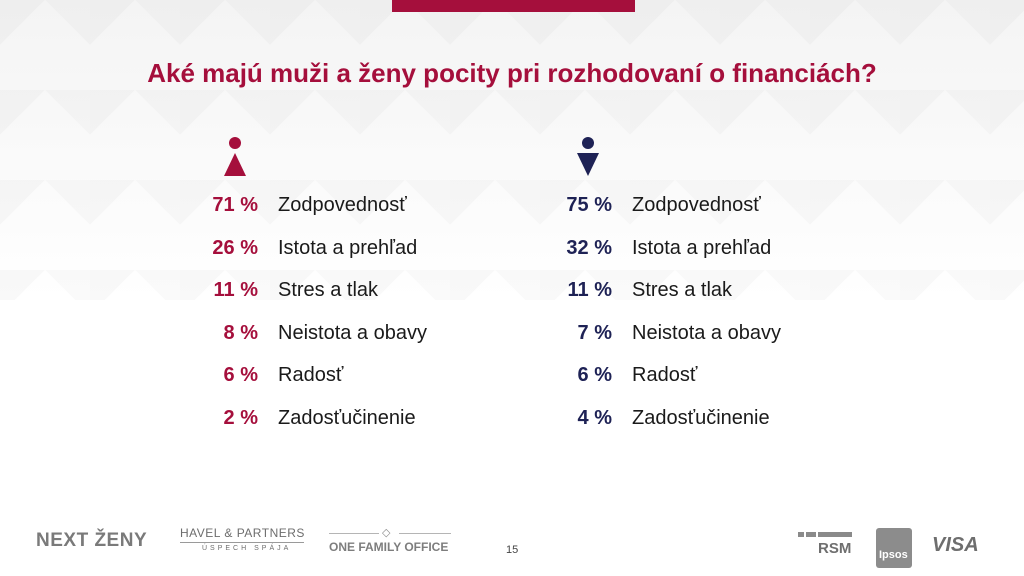  I want to click on next-zeny-logo: NEXT ŽENY, so click(92, 540).